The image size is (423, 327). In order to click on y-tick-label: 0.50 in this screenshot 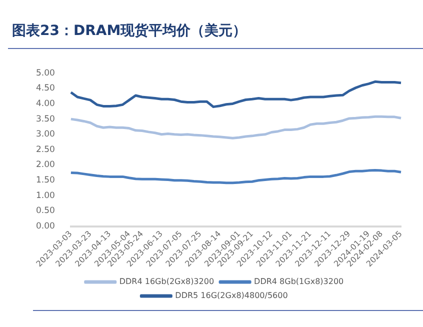, I will do `click(45, 211)`.